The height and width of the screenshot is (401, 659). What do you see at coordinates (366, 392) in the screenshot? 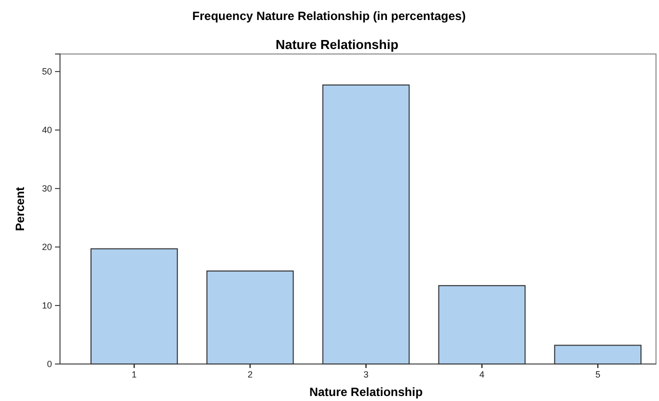
I see `x-axis-title: Nature Relationship` at bounding box center [366, 392].